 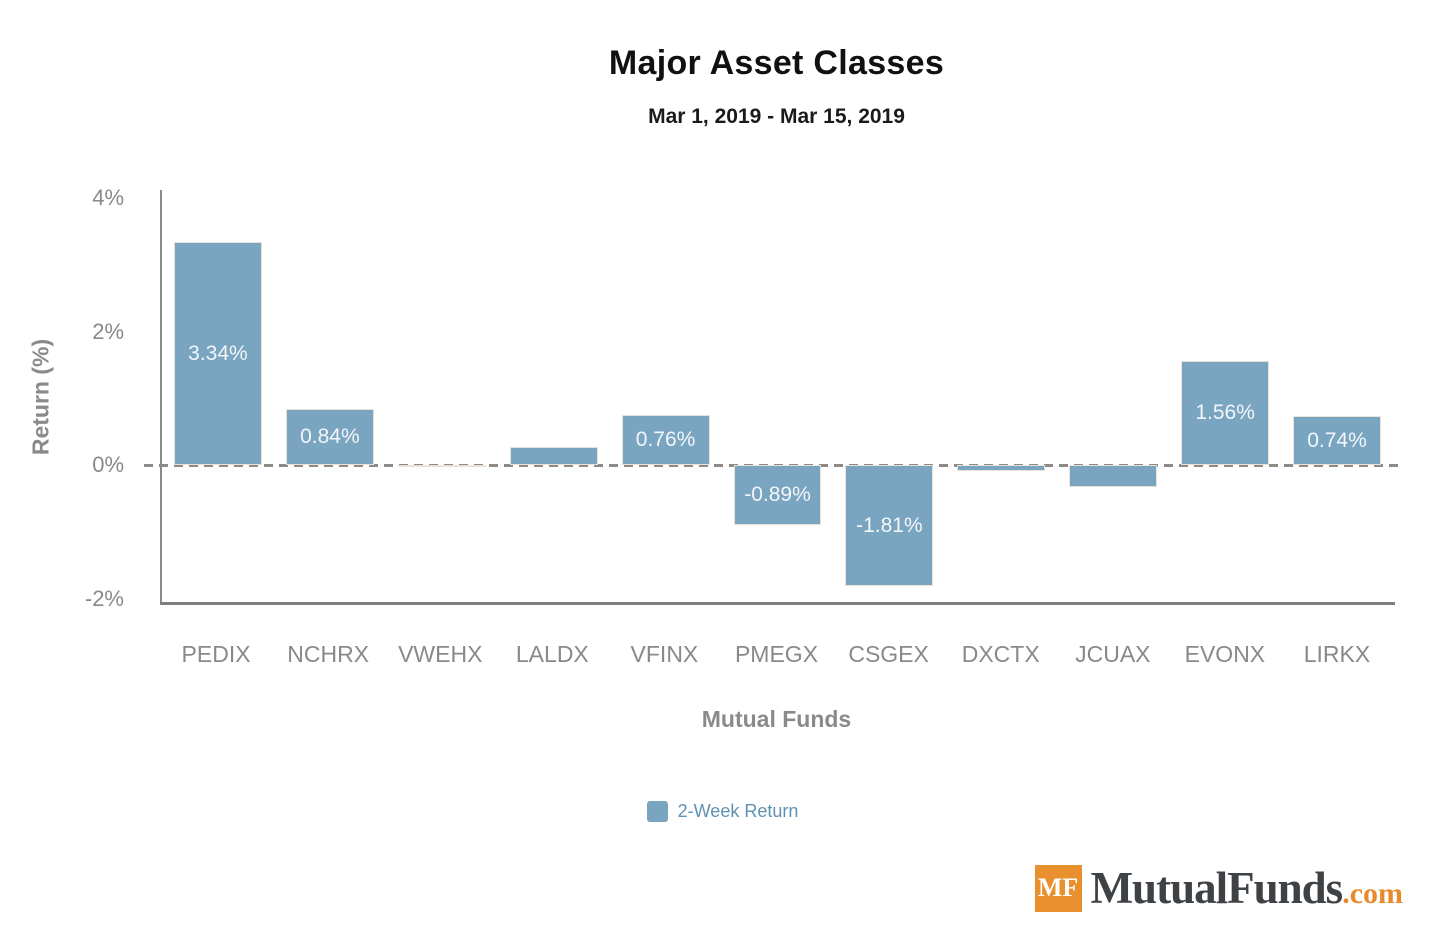 I want to click on bar-slot-LIRKX: 0.74%, so click(x=1337, y=396).